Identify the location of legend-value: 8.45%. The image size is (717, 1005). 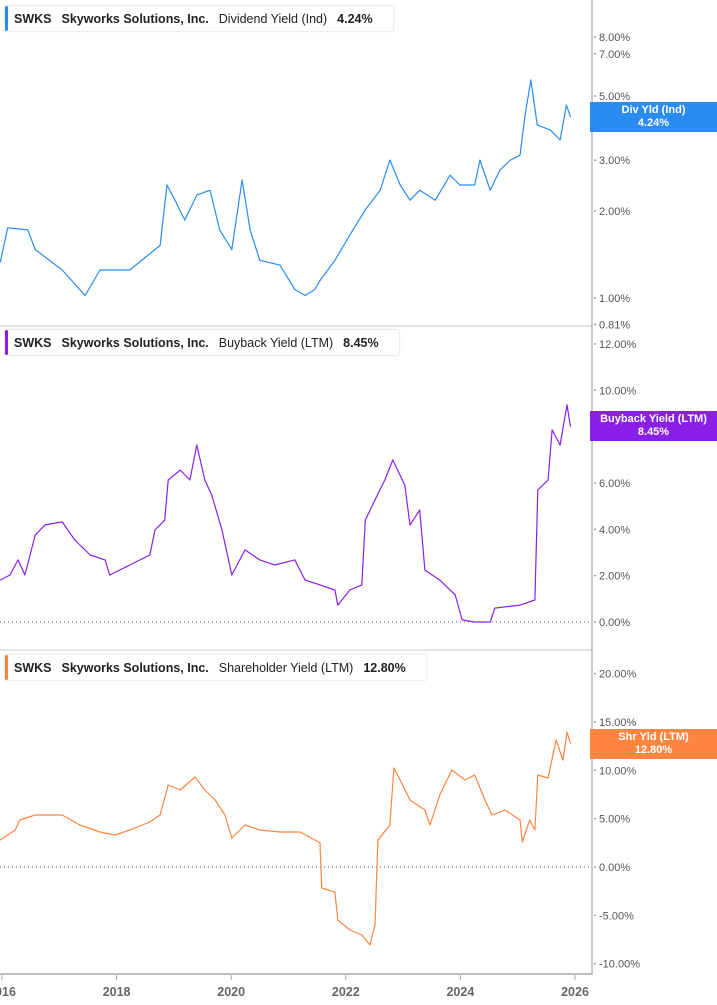
(361, 342).